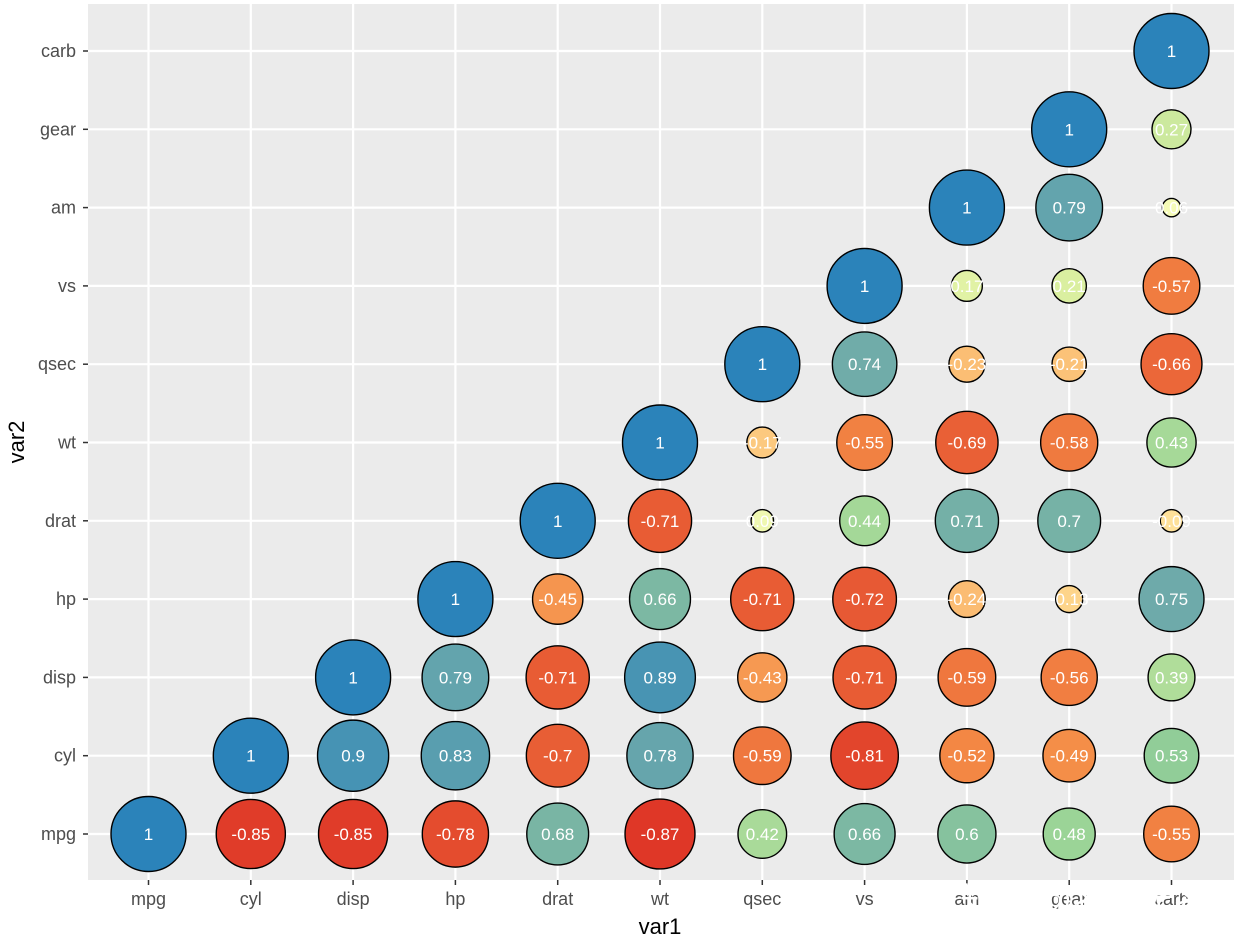 The height and width of the screenshot is (950, 1240). What do you see at coordinates (762, 834) in the screenshot?
I see `bubble-label-qsec-mpg: 0.42` at bounding box center [762, 834].